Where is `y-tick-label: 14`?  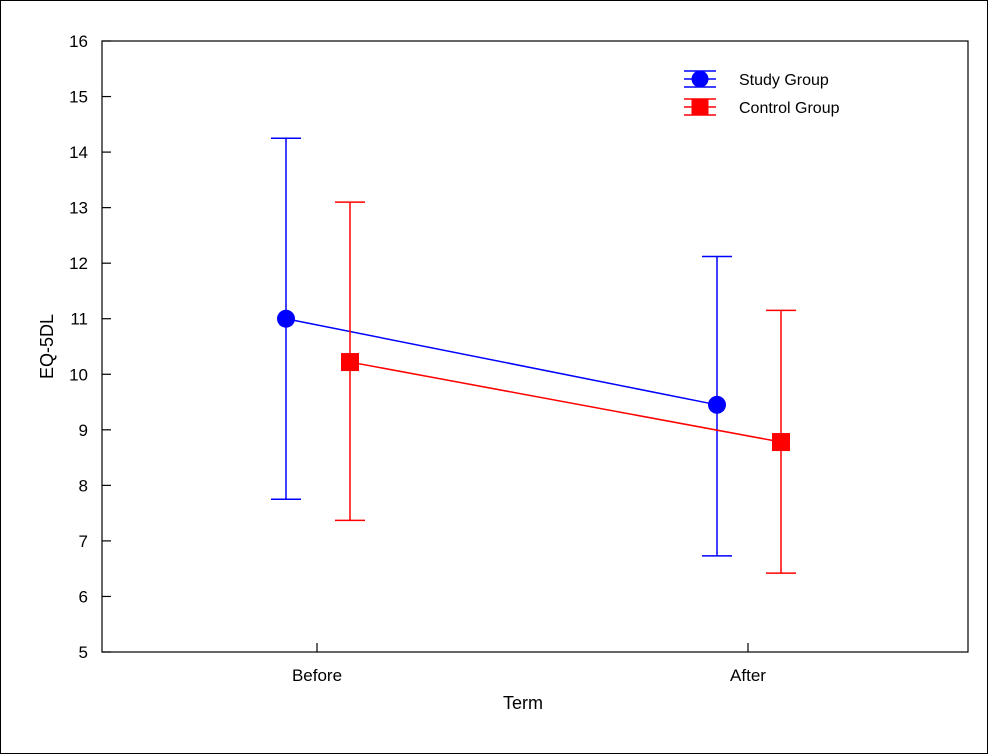
y-tick-label: 14 is located at coordinates (78, 152).